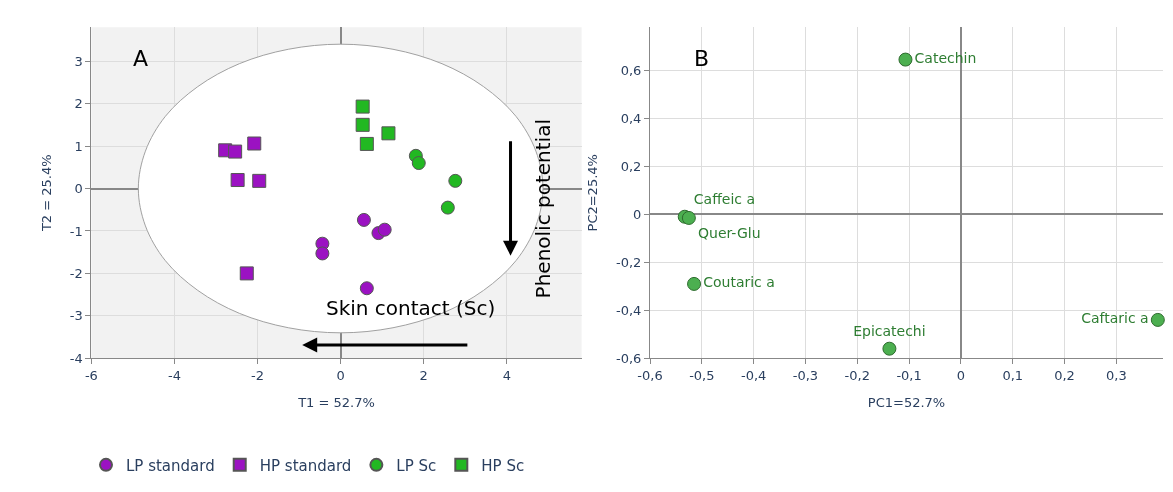 The height and width of the screenshot is (492, 1173). What do you see at coordinates (542, 209) in the screenshot?
I see `annotation: Phenolic potential` at bounding box center [542, 209].